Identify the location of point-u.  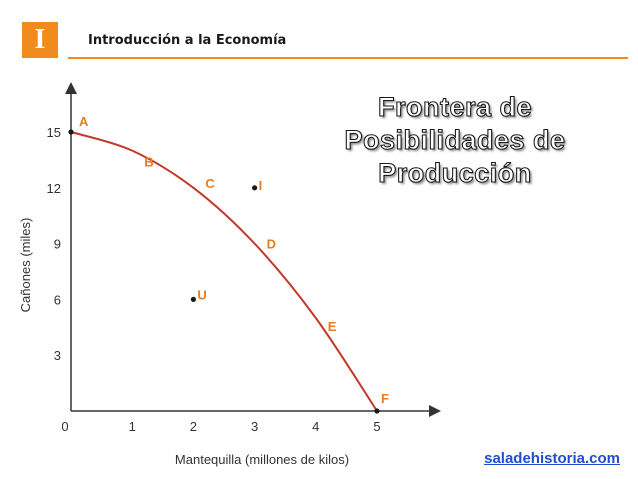
(193, 299).